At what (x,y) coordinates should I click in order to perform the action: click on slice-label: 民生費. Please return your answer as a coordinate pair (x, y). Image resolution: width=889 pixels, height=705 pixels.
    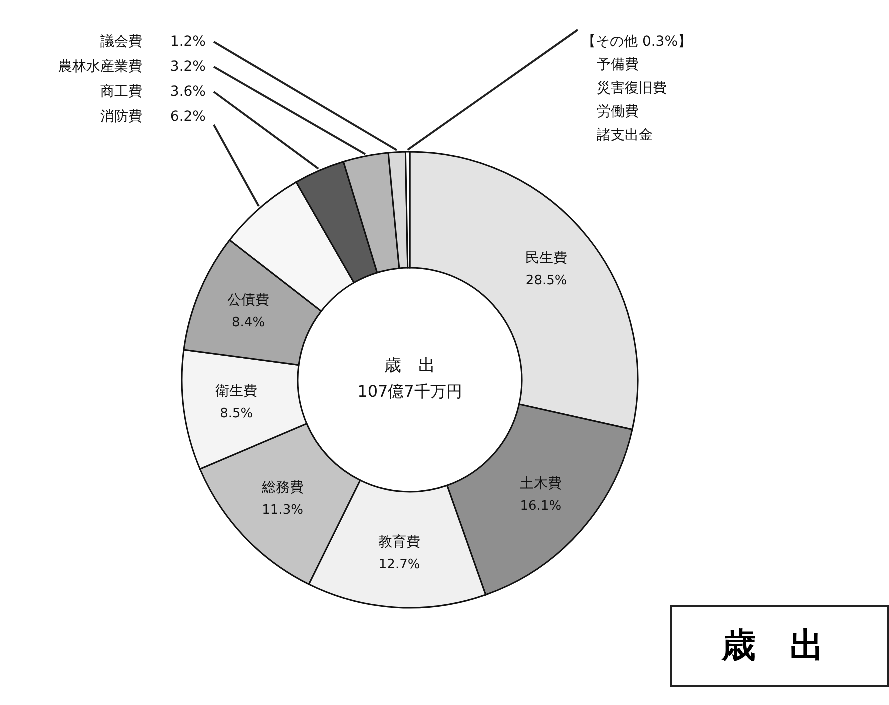
    Looking at the image, I should click on (547, 258).